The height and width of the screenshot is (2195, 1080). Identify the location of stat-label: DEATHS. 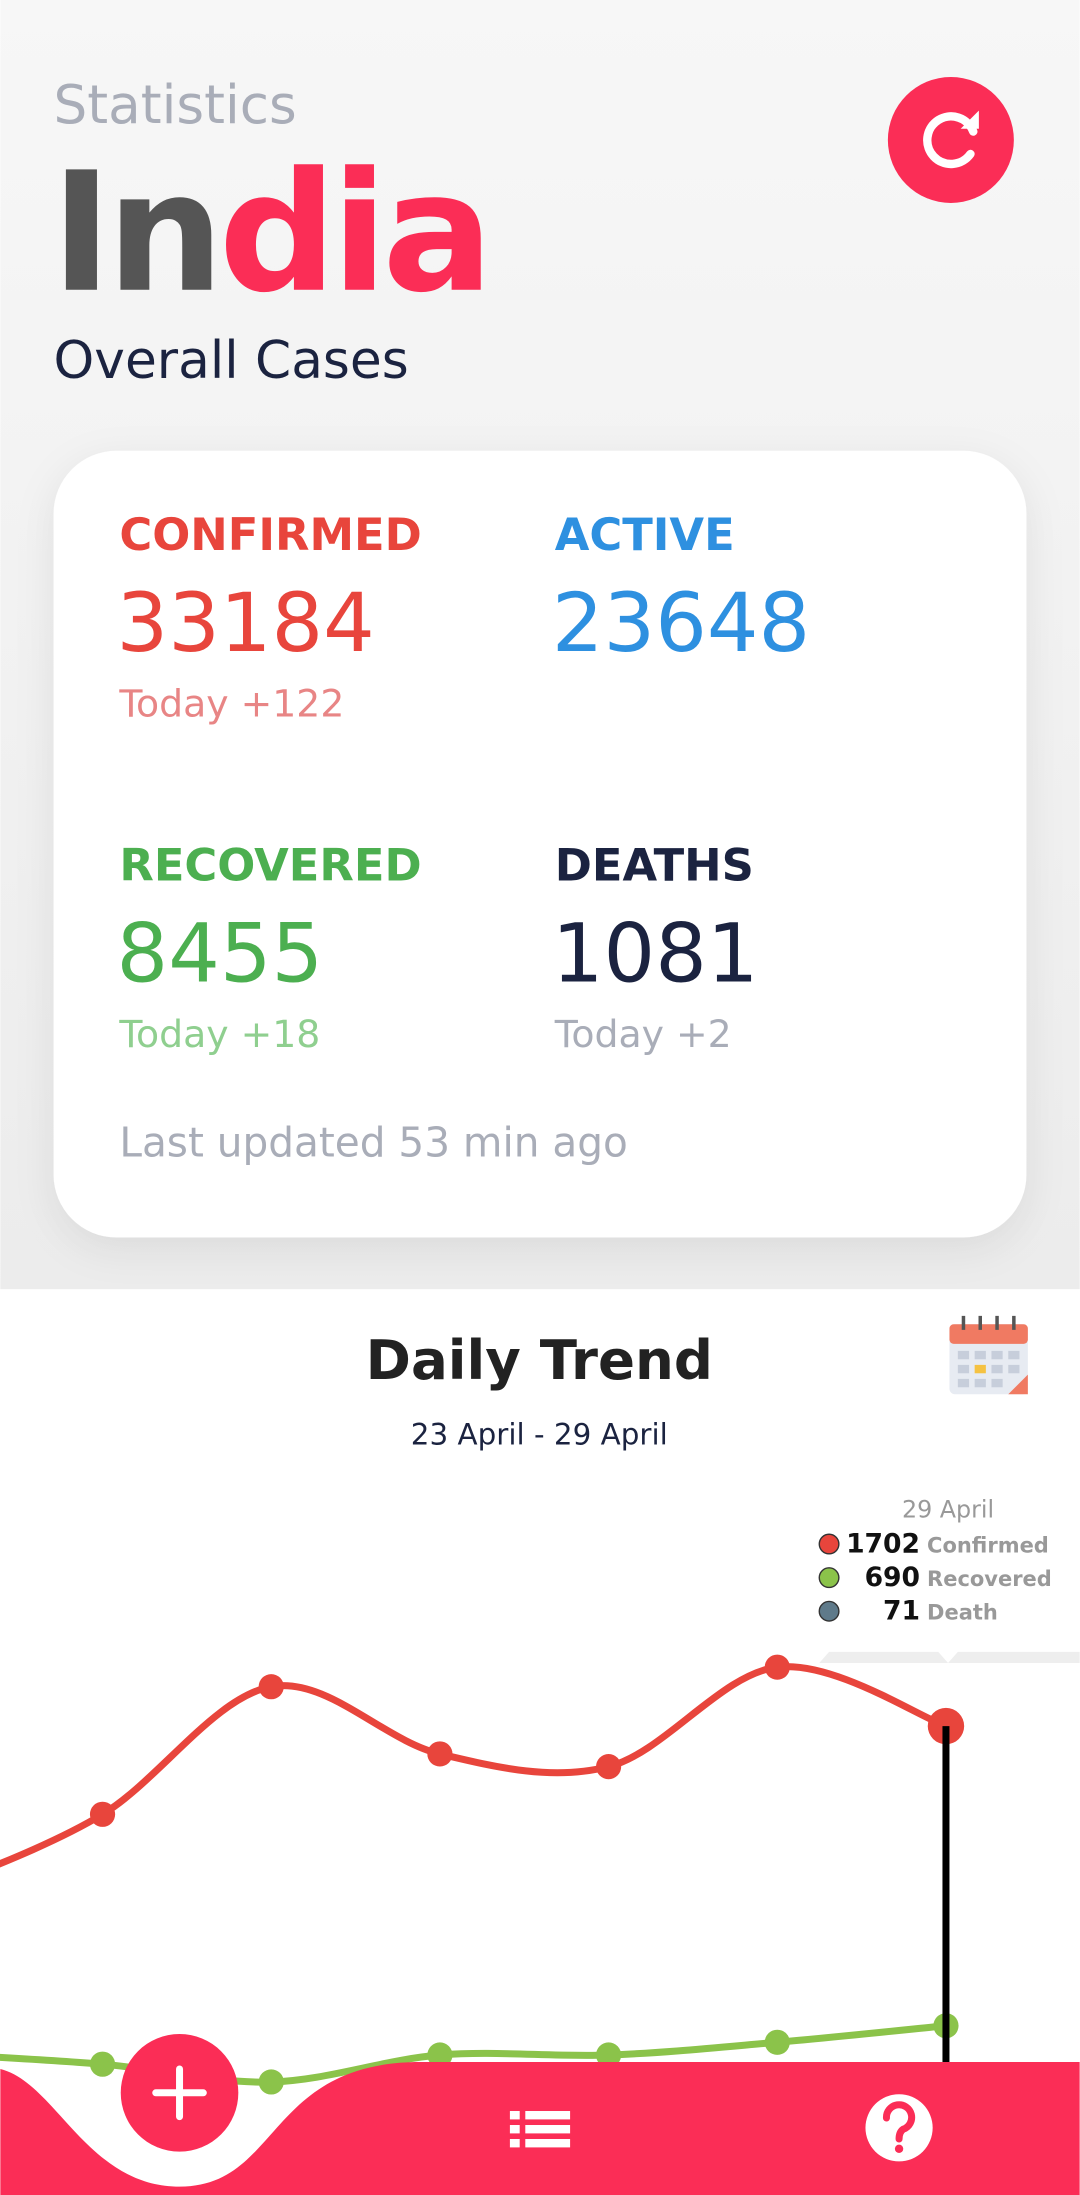
(654, 865).